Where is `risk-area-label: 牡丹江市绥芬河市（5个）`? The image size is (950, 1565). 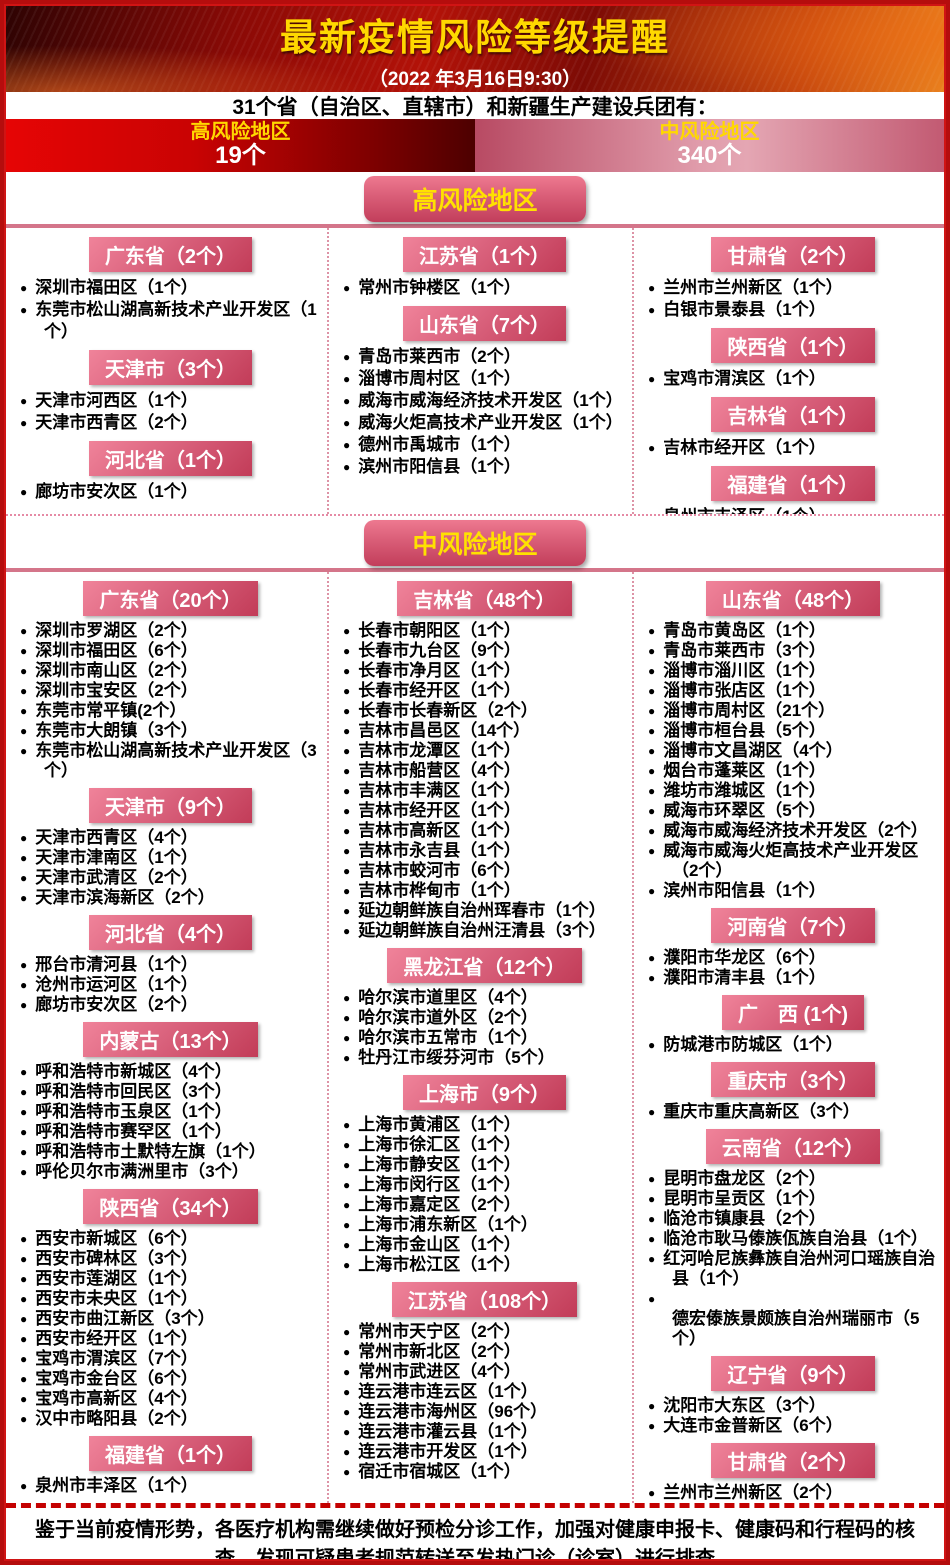
risk-area-label: 牡丹江市绥芬河市（5个） is located at coordinates (456, 1057).